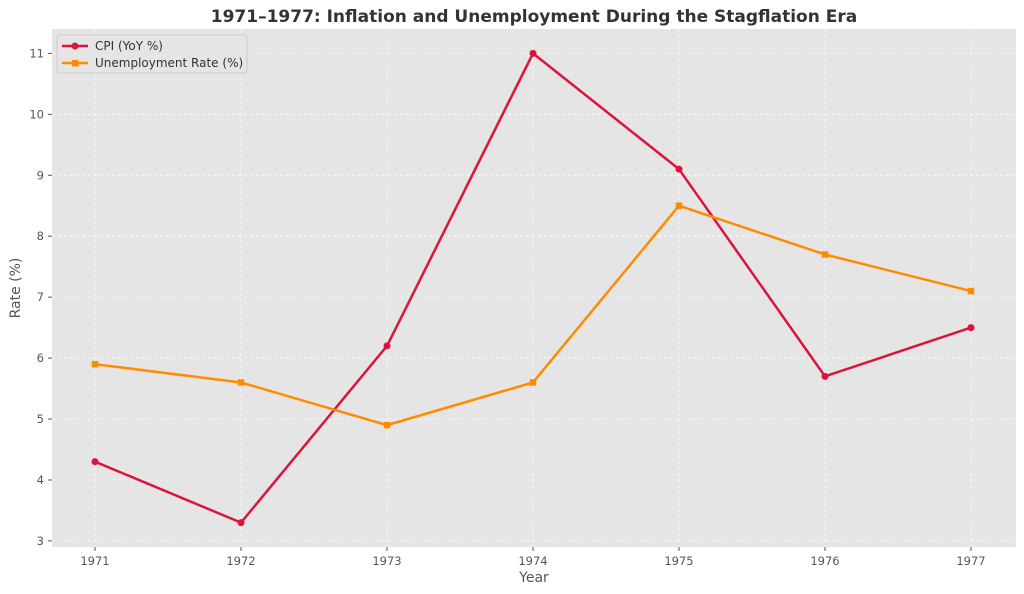 The width and height of the screenshot is (1024, 594). Describe the element at coordinates (94, 561) in the screenshot. I see `x-tick-label: 1971` at that location.